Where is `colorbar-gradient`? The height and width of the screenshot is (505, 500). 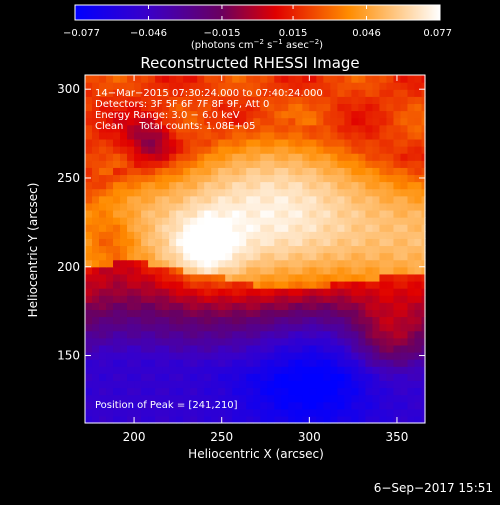
colorbar-gradient is located at coordinates (257, 12).